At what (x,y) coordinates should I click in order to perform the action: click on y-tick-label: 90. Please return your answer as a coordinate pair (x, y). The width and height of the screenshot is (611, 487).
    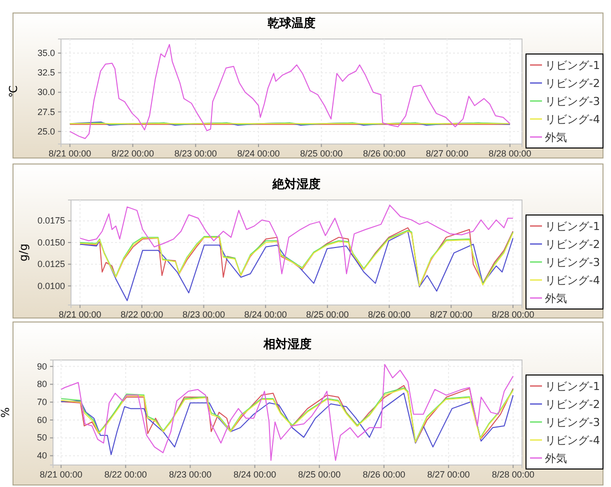
    Looking at the image, I should click on (41, 366).